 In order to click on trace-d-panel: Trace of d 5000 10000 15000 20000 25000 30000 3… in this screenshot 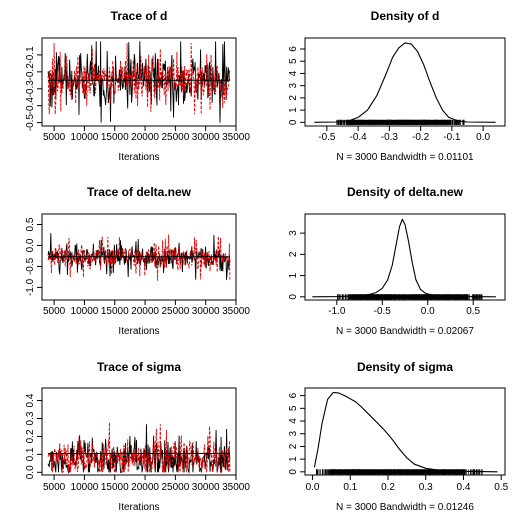, I will do `click(137, 86)`.